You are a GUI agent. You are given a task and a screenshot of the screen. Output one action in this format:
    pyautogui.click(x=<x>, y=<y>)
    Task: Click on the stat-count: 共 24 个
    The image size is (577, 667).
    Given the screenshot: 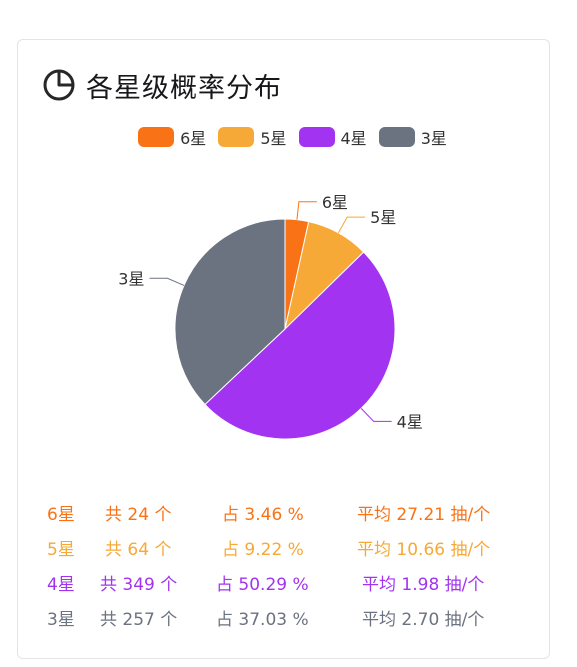 What is the action you would take?
    pyautogui.click(x=138, y=515)
    